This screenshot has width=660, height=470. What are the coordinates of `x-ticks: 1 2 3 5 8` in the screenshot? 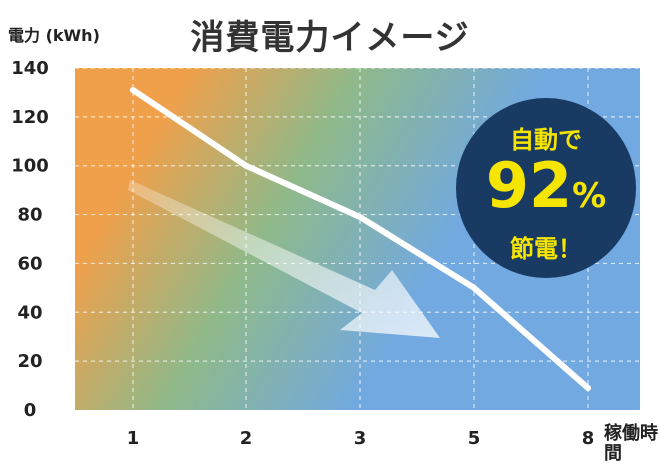 It's located at (361, 438).